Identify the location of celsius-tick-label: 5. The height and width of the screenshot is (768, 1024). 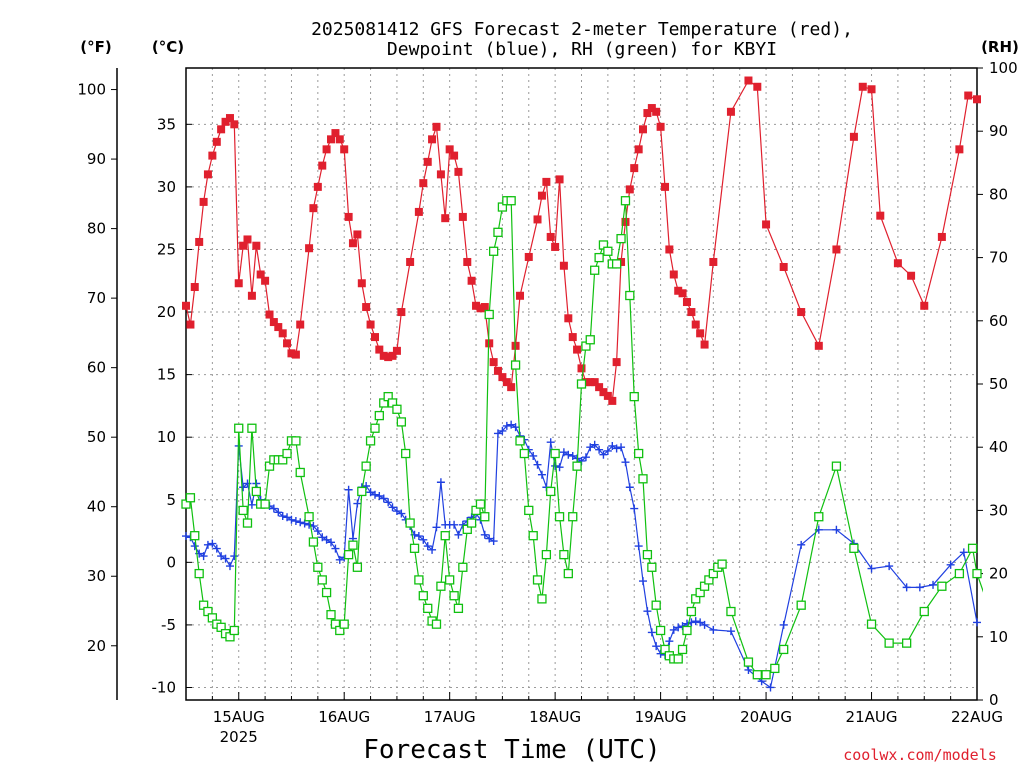
(171, 500).